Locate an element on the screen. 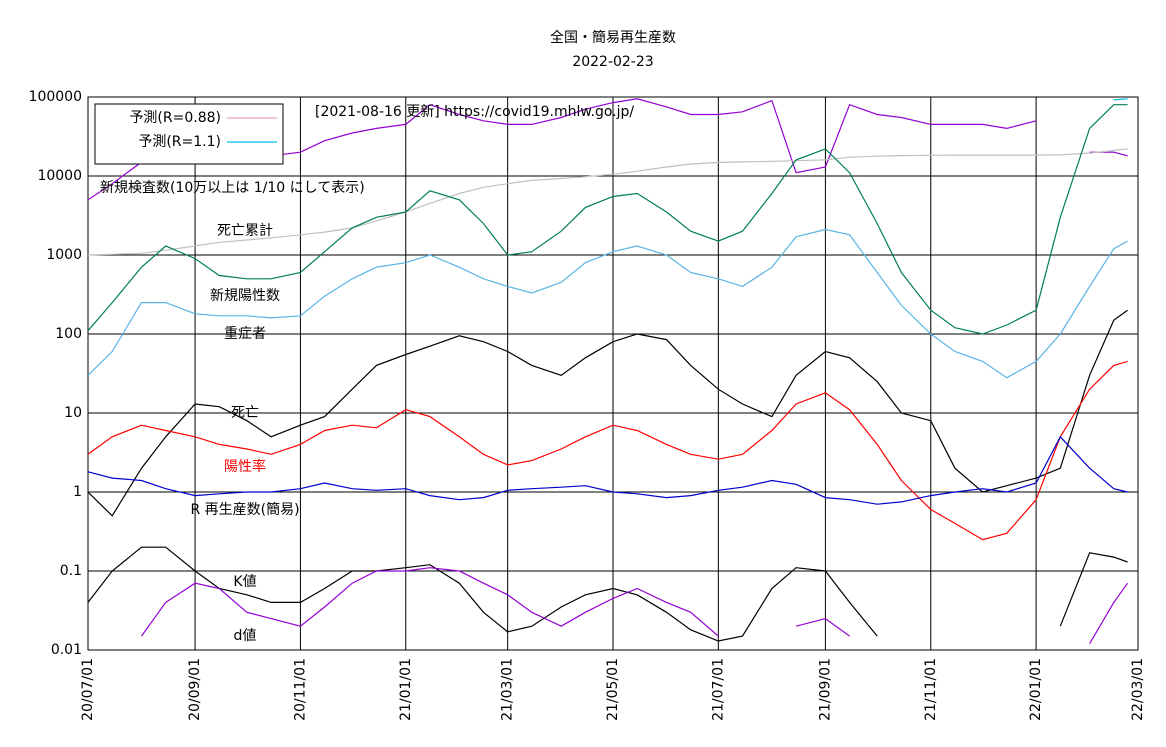 The height and width of the screenshot is (747, 1166). annotation: K値 is located at coordinates (244, 582).